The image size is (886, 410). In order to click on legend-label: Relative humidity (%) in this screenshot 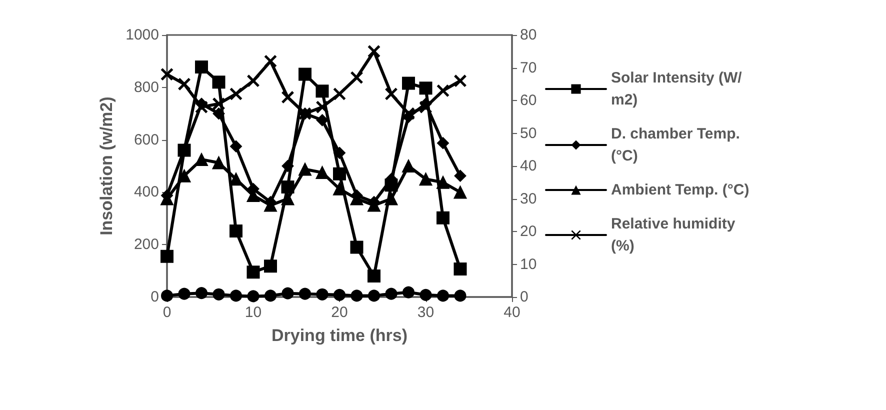, I will do `click(675, 235)`.